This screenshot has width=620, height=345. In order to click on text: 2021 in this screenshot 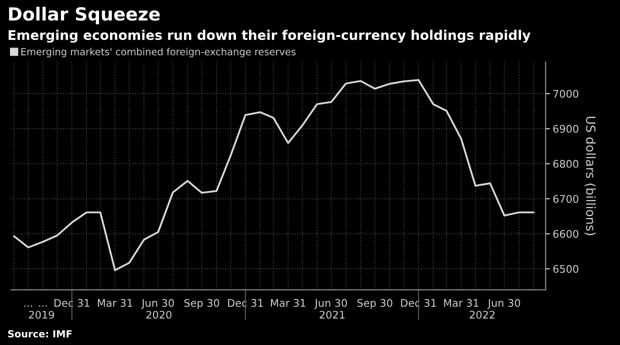, I will do `click(332, 314)`.